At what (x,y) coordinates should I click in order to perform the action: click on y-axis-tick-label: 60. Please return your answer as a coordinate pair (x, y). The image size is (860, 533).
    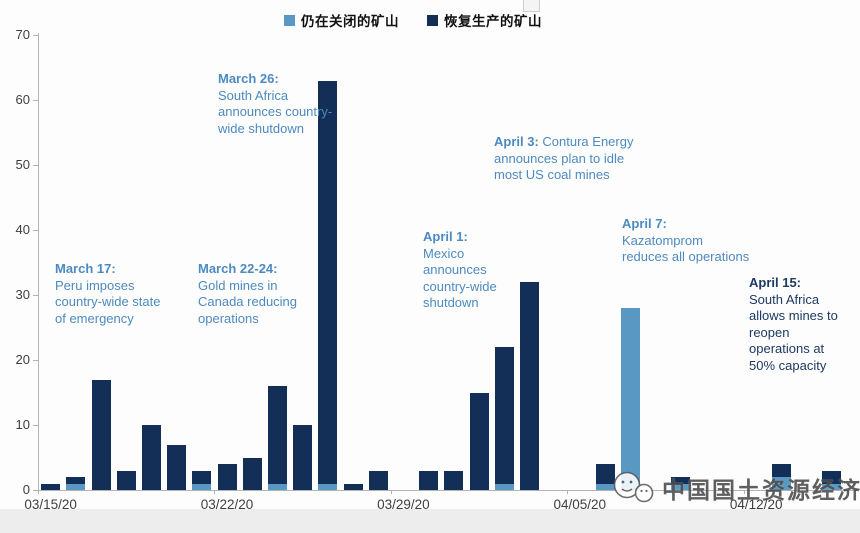
    Looking at the image, I should click on (22, 99).